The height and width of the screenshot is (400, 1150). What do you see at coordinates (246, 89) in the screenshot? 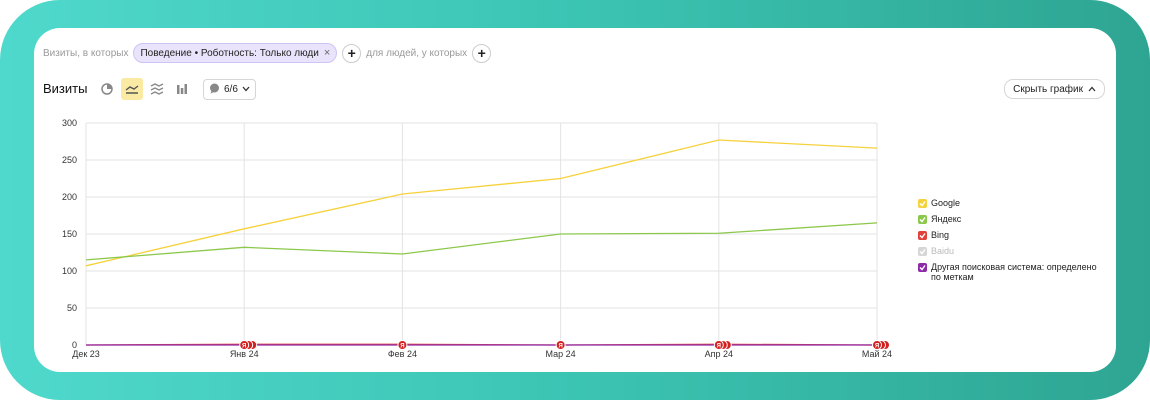
I see `chevron-down-icon` at bounding box center [246, 89].